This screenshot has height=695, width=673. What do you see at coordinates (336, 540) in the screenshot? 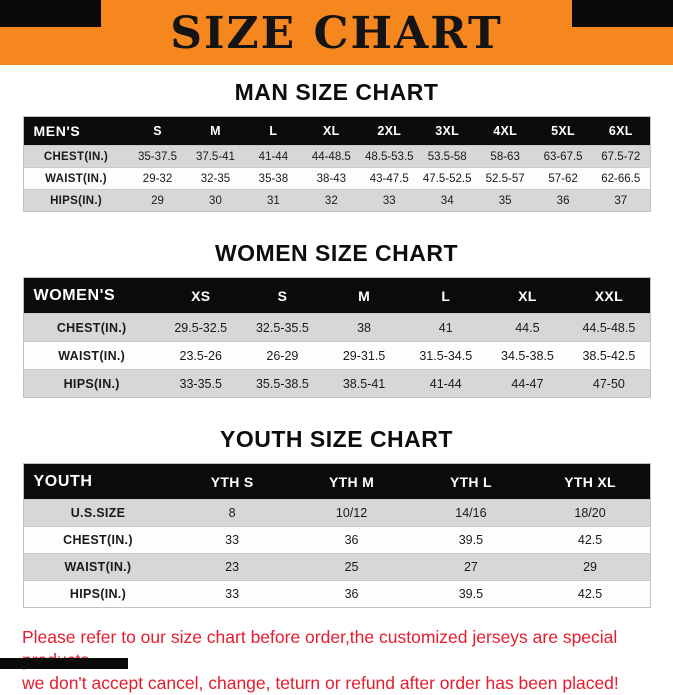
I see `table-row: CHEST(IN.) 33 36 39.5 42.5` at bounding box center [336, 540].